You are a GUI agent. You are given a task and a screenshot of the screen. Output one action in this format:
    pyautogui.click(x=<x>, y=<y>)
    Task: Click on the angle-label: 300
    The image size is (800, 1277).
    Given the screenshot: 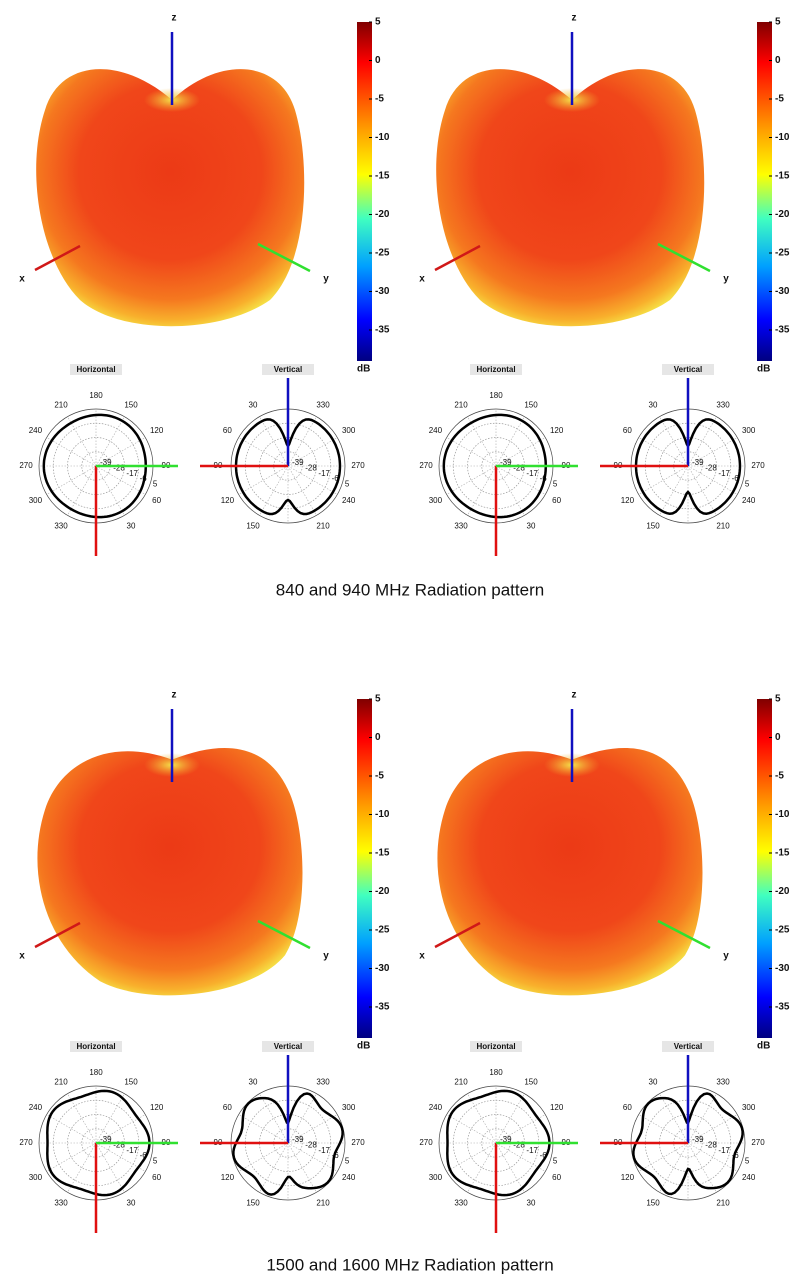 What is the action you would take?
    pyautogui.click(x=349, y=430)
    